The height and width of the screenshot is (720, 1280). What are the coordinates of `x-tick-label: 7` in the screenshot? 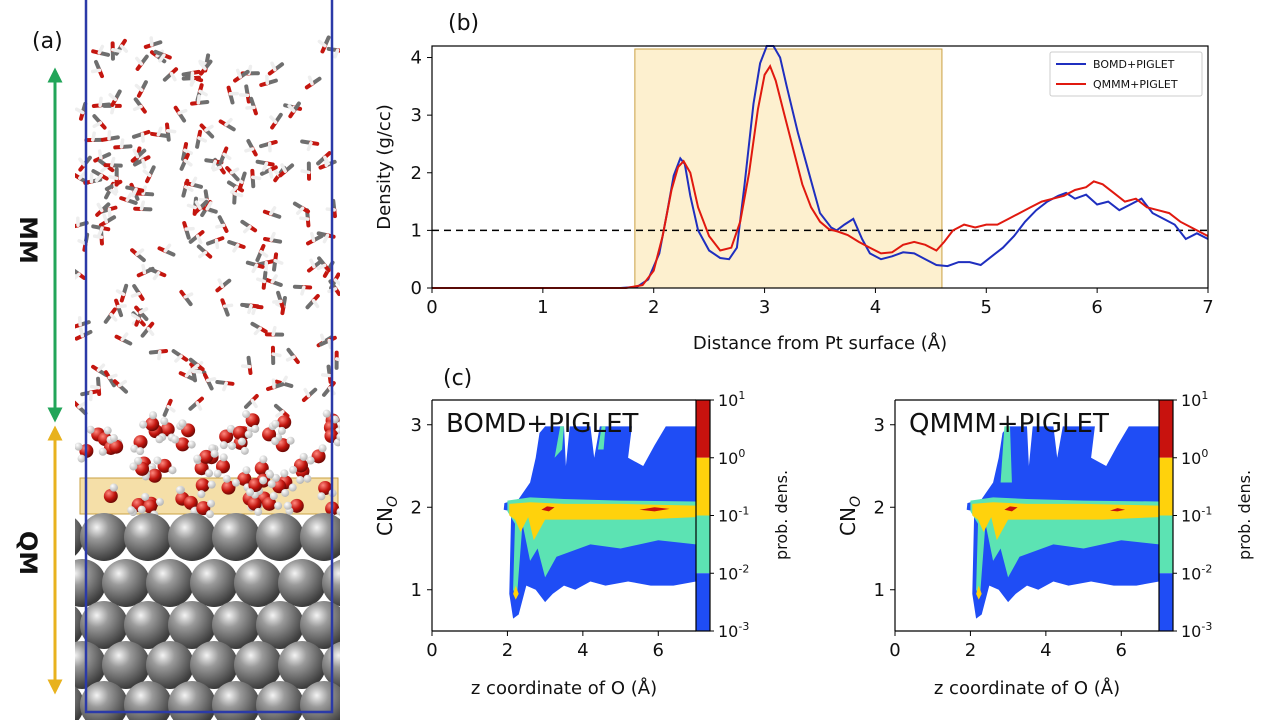 It's located at (1207, 307).